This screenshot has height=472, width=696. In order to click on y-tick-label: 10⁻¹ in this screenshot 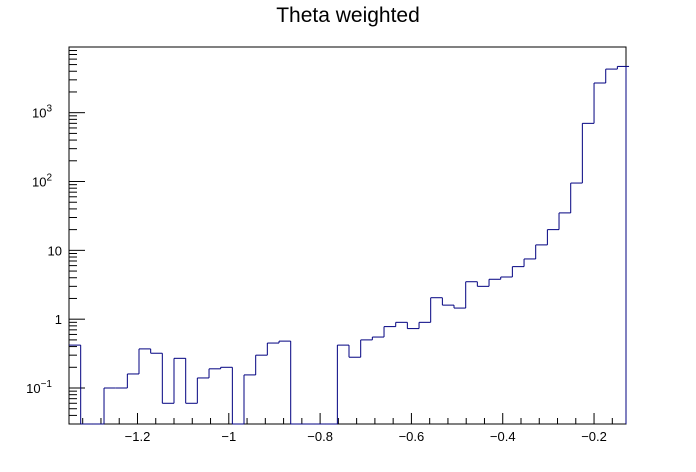, I will do `click(39, 387)`.